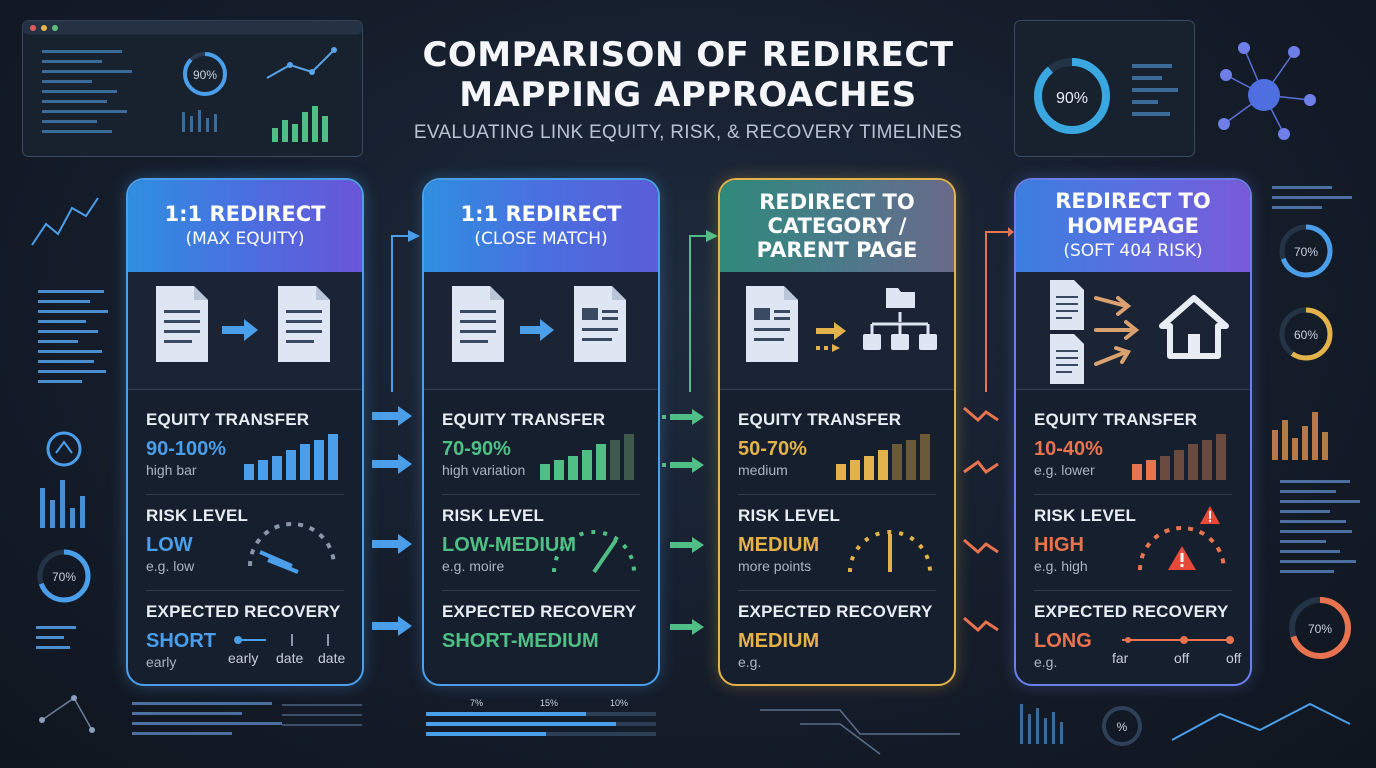  I want to click on card-4-illustration, so click(1133, 331).